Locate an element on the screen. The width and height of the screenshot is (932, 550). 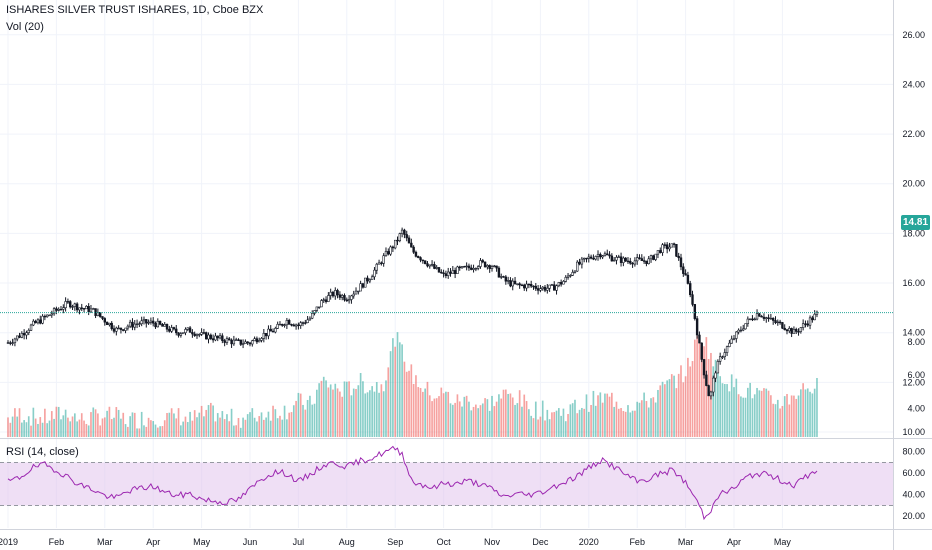
date-tick-label: Sep is located at coordinates (395, 542).